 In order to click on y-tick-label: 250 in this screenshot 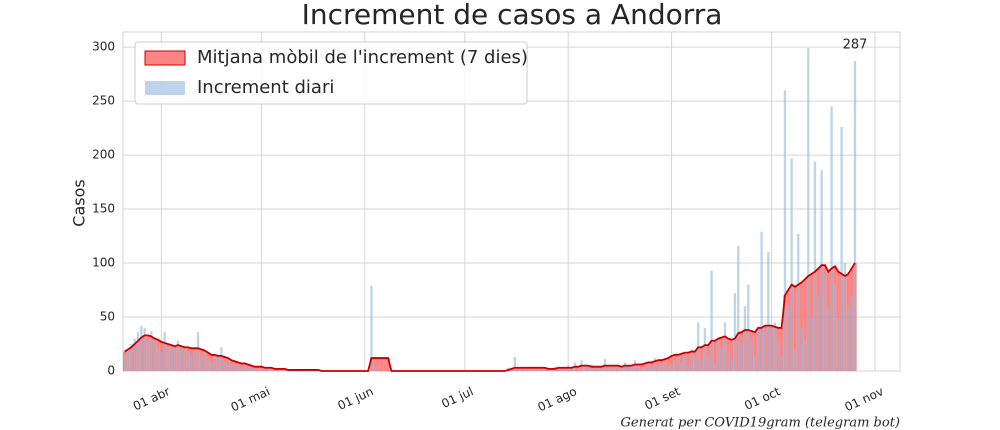, I will do `click(103, 101)`.